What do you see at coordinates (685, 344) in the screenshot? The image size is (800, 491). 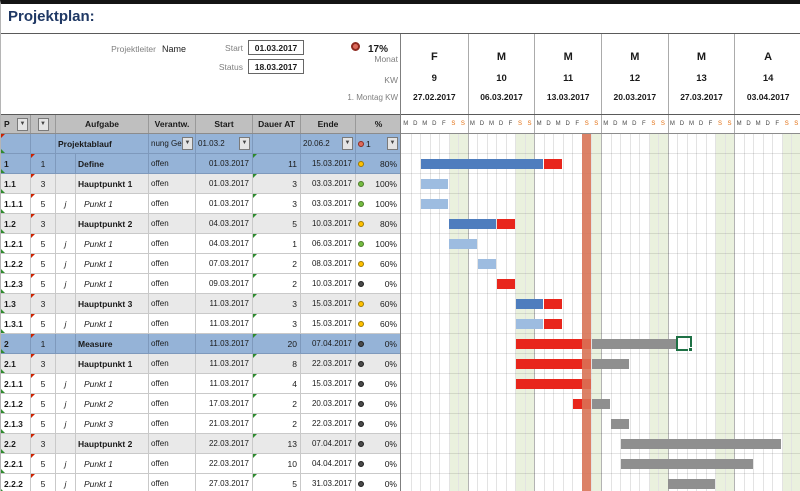 I see `selected-cell-cursor` at bounding box center [685, 344].